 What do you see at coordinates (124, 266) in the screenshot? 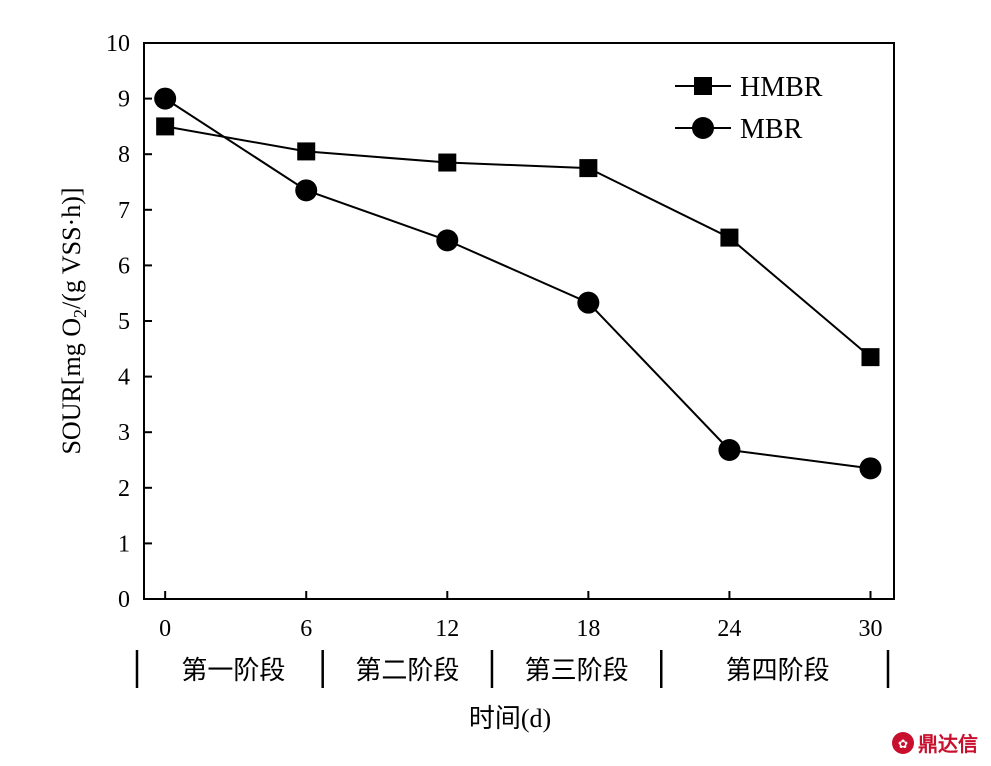
I see `y-tick-label: 6` at bounding box center [124, 266].